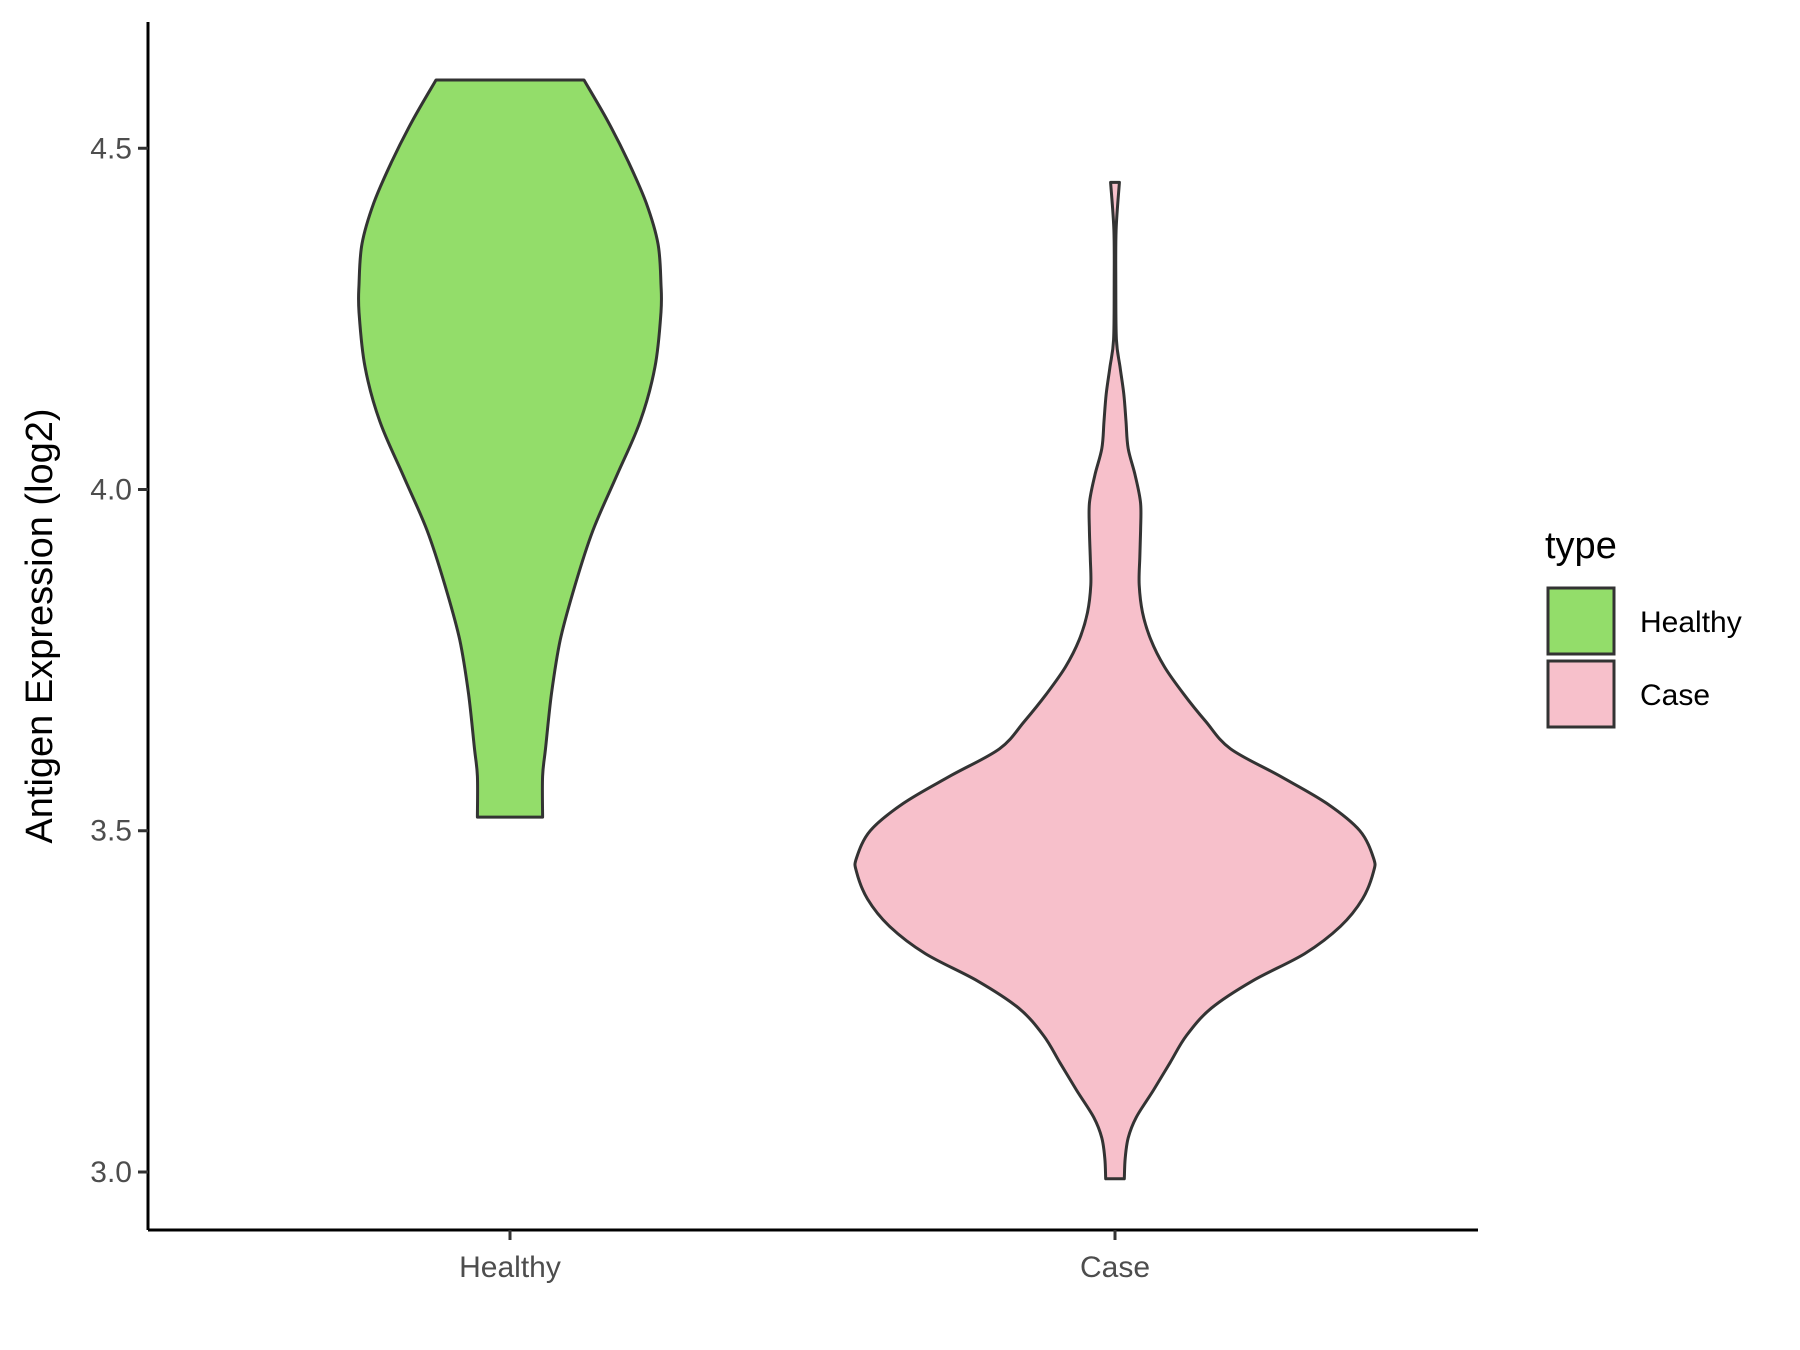  Describe the element at coordinates (111, 831) in the screenshot. I see `y-tick-label: 3.5` at that location.